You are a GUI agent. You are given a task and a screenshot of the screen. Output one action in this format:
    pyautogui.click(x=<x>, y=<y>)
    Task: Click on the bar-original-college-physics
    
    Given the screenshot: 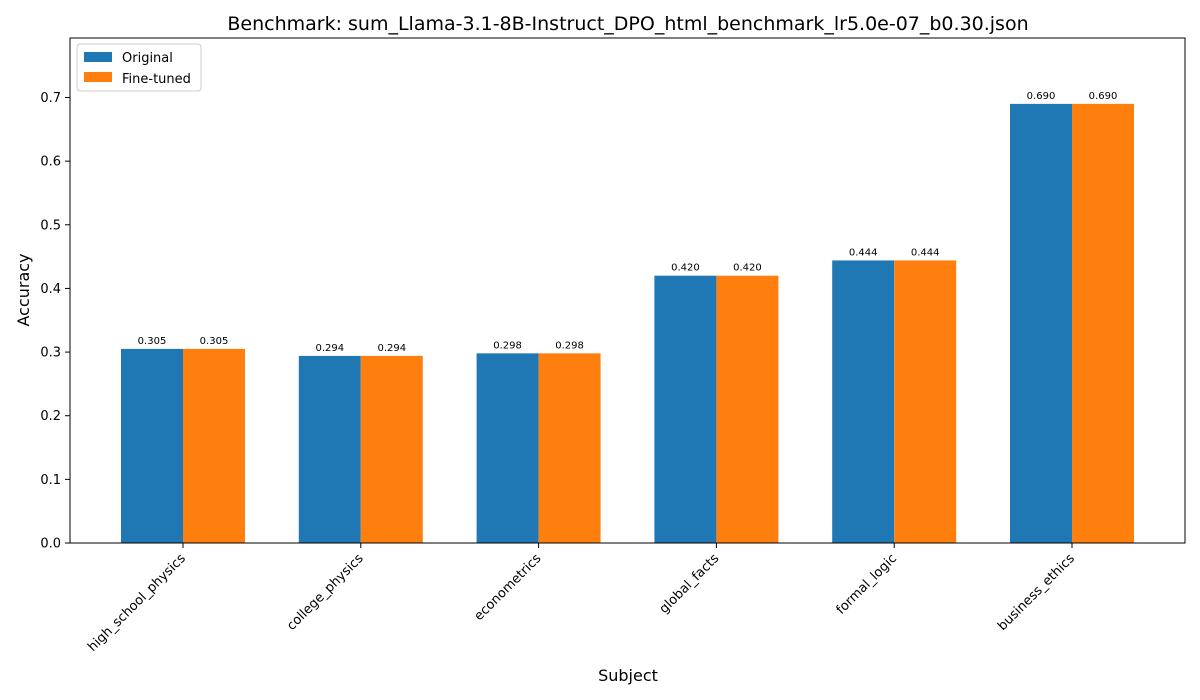 What is the action you would take?
    pyautogui.click(x=329, y=449)
    